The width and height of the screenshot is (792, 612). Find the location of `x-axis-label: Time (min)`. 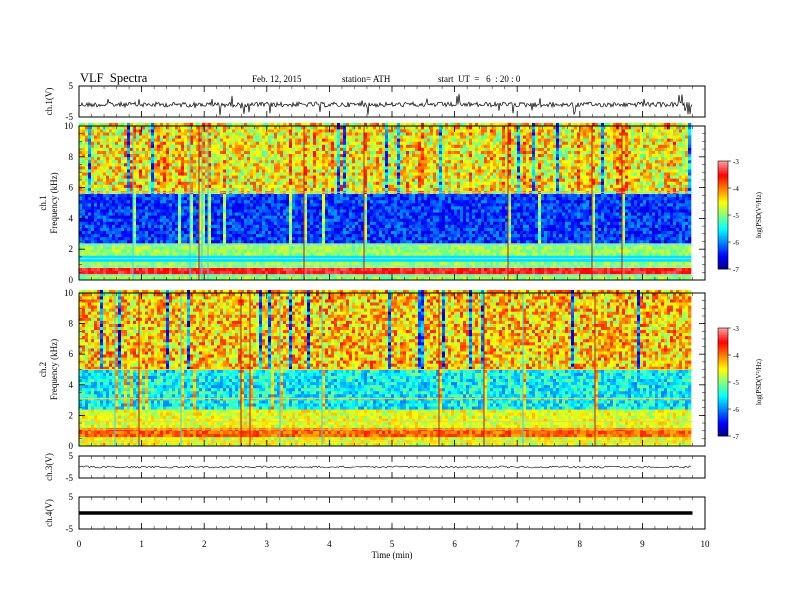

x-axis-label: Time (min) is located at coordinates (392, 555).